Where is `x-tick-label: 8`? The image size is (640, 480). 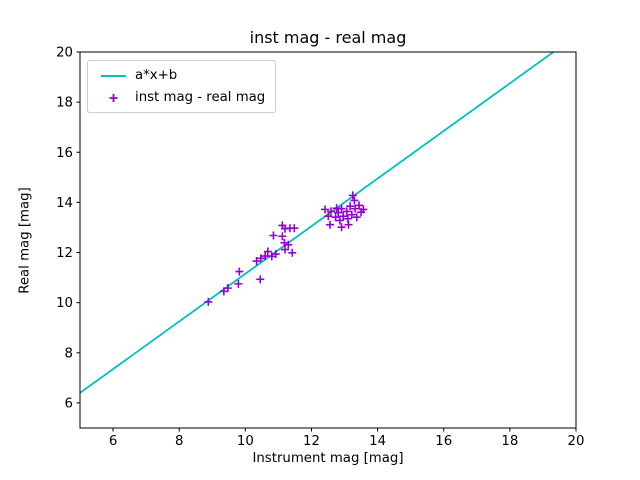 x-tick-label: 8 is located at coordinates (179, 441).